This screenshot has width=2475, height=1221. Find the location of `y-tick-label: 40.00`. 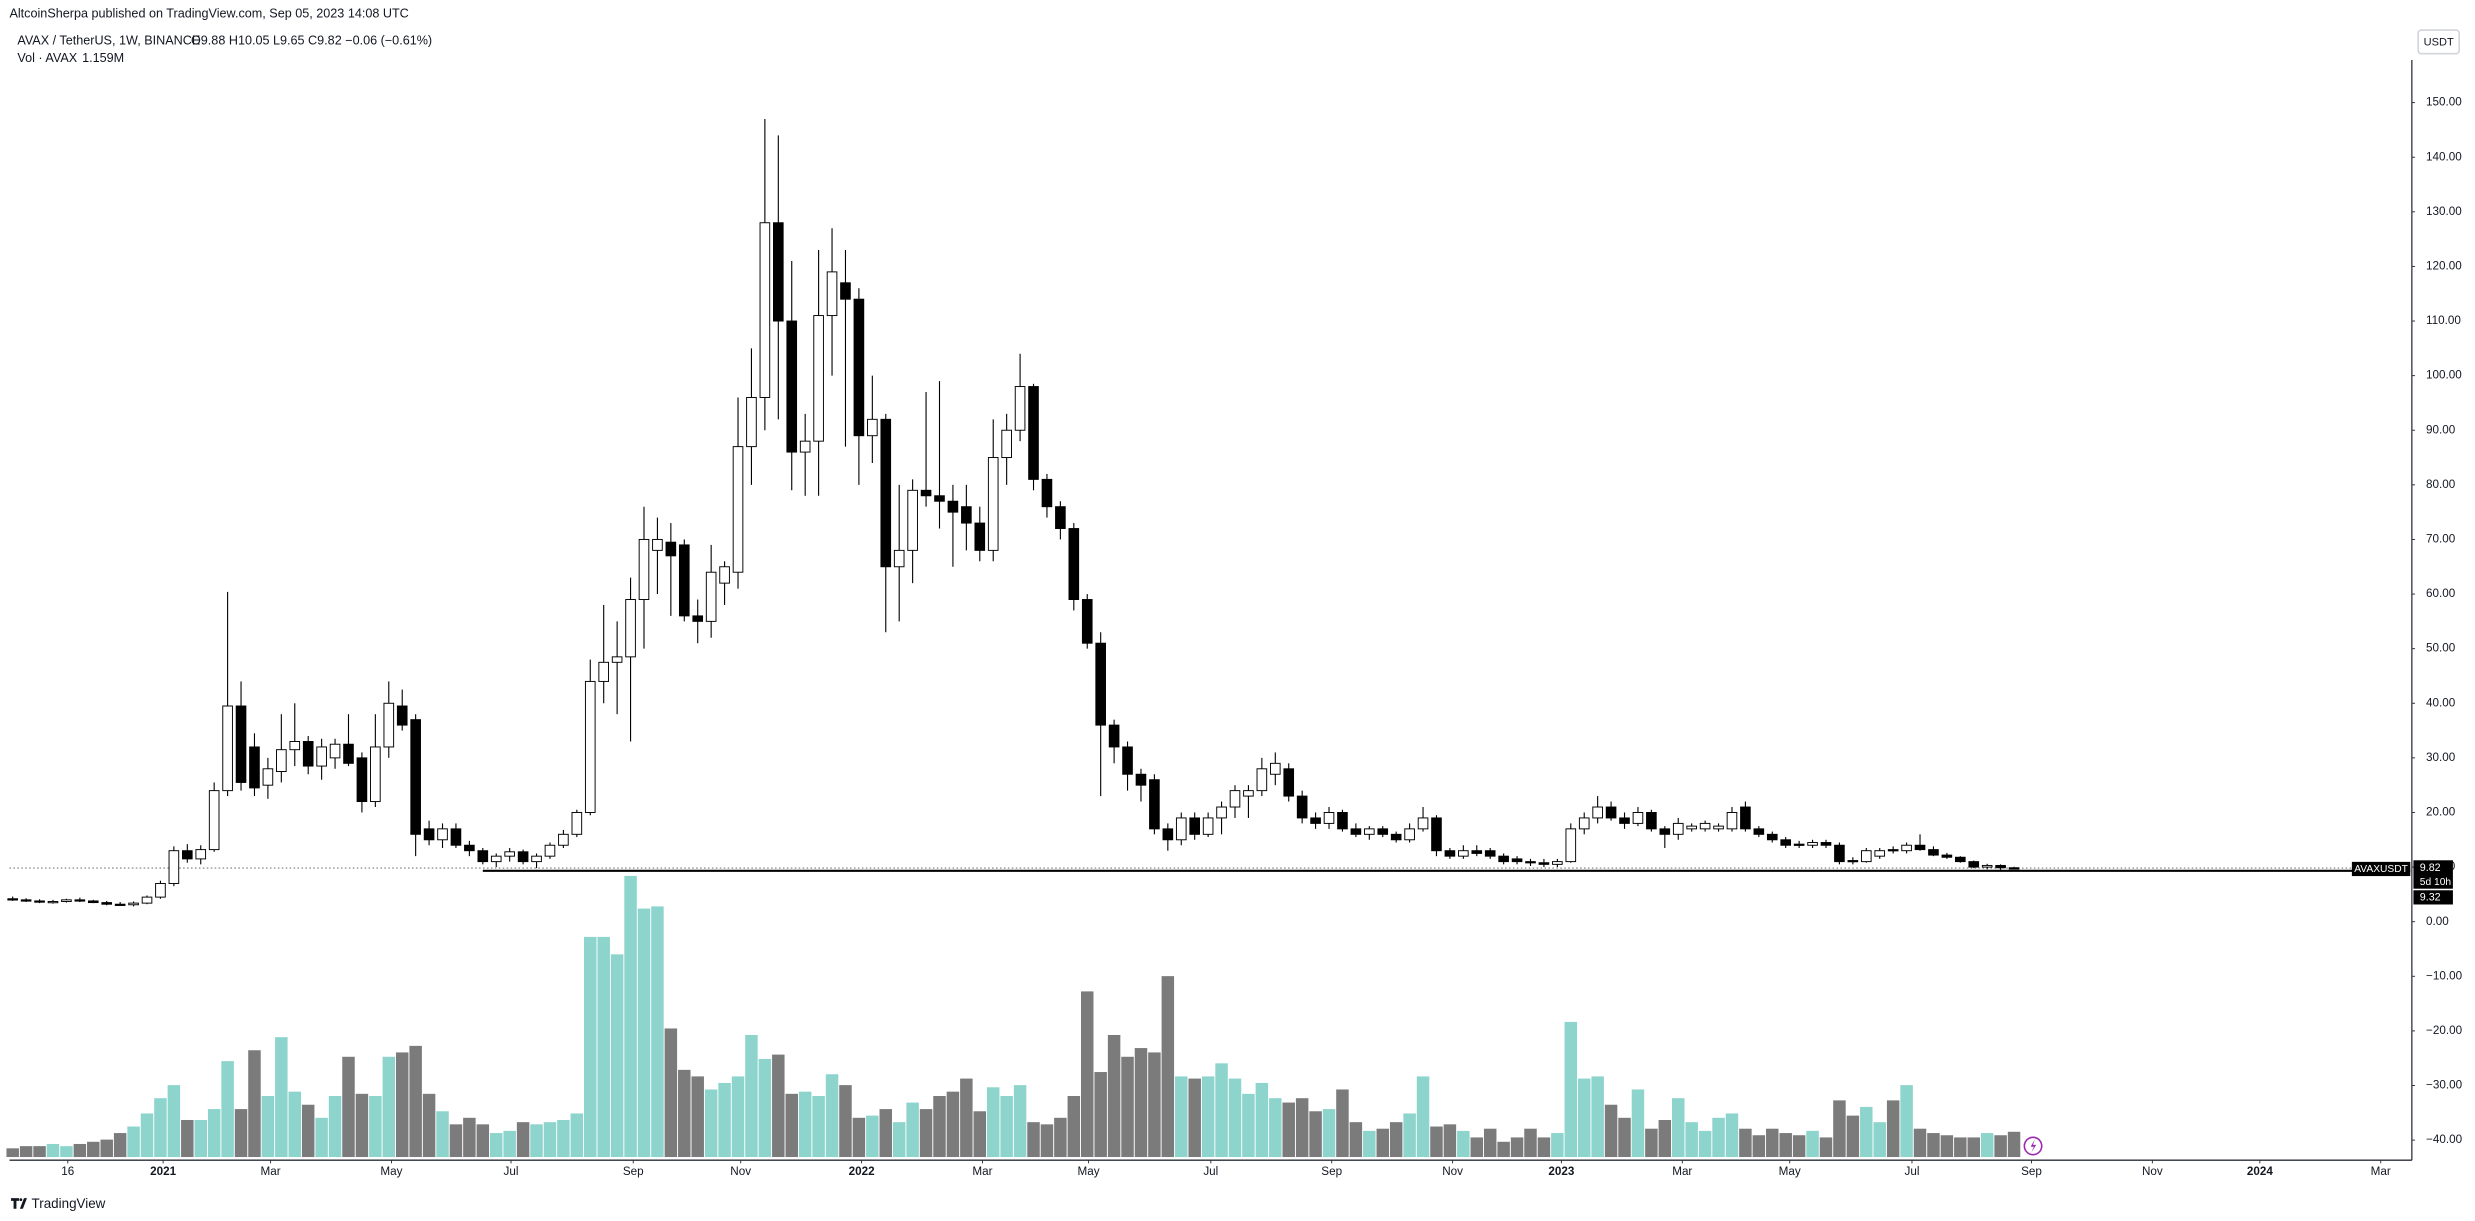

y-tick-label: 40.00 is located at coordinates (2441, 702).